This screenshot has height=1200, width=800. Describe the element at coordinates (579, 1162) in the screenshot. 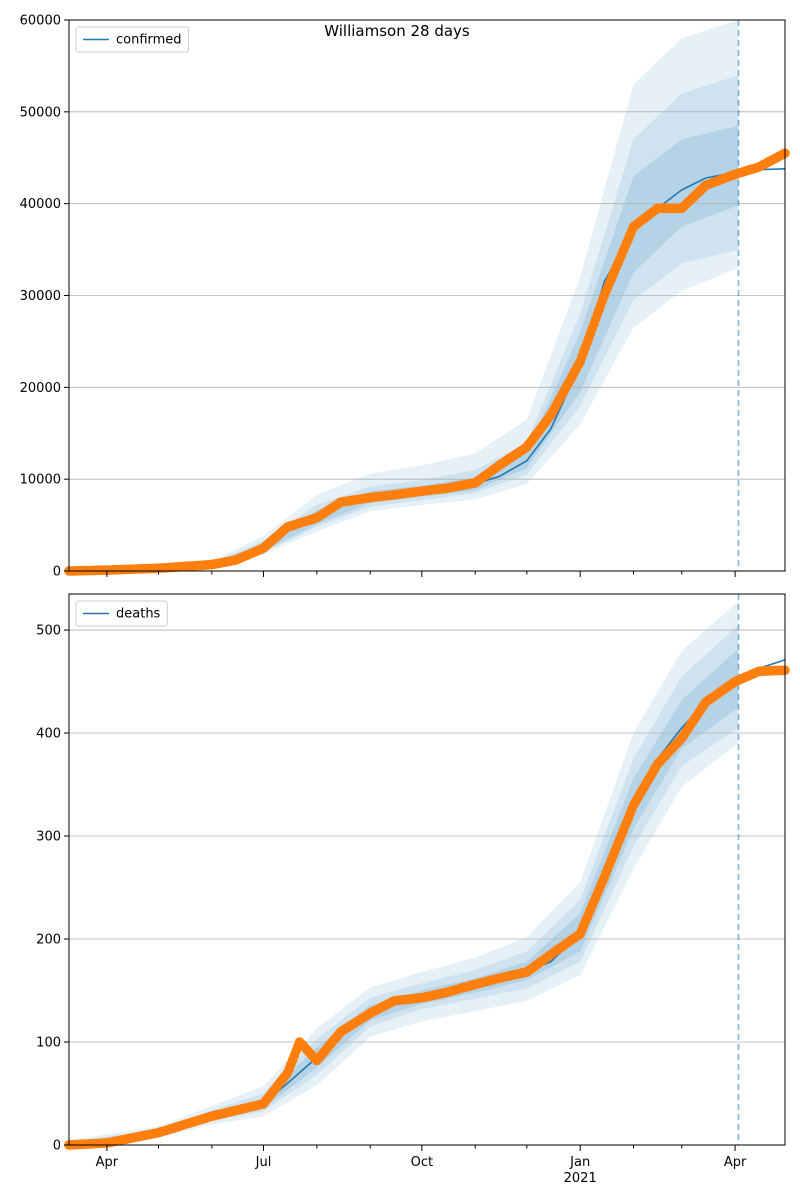

I see `x-tick-label: Jan` at that location.